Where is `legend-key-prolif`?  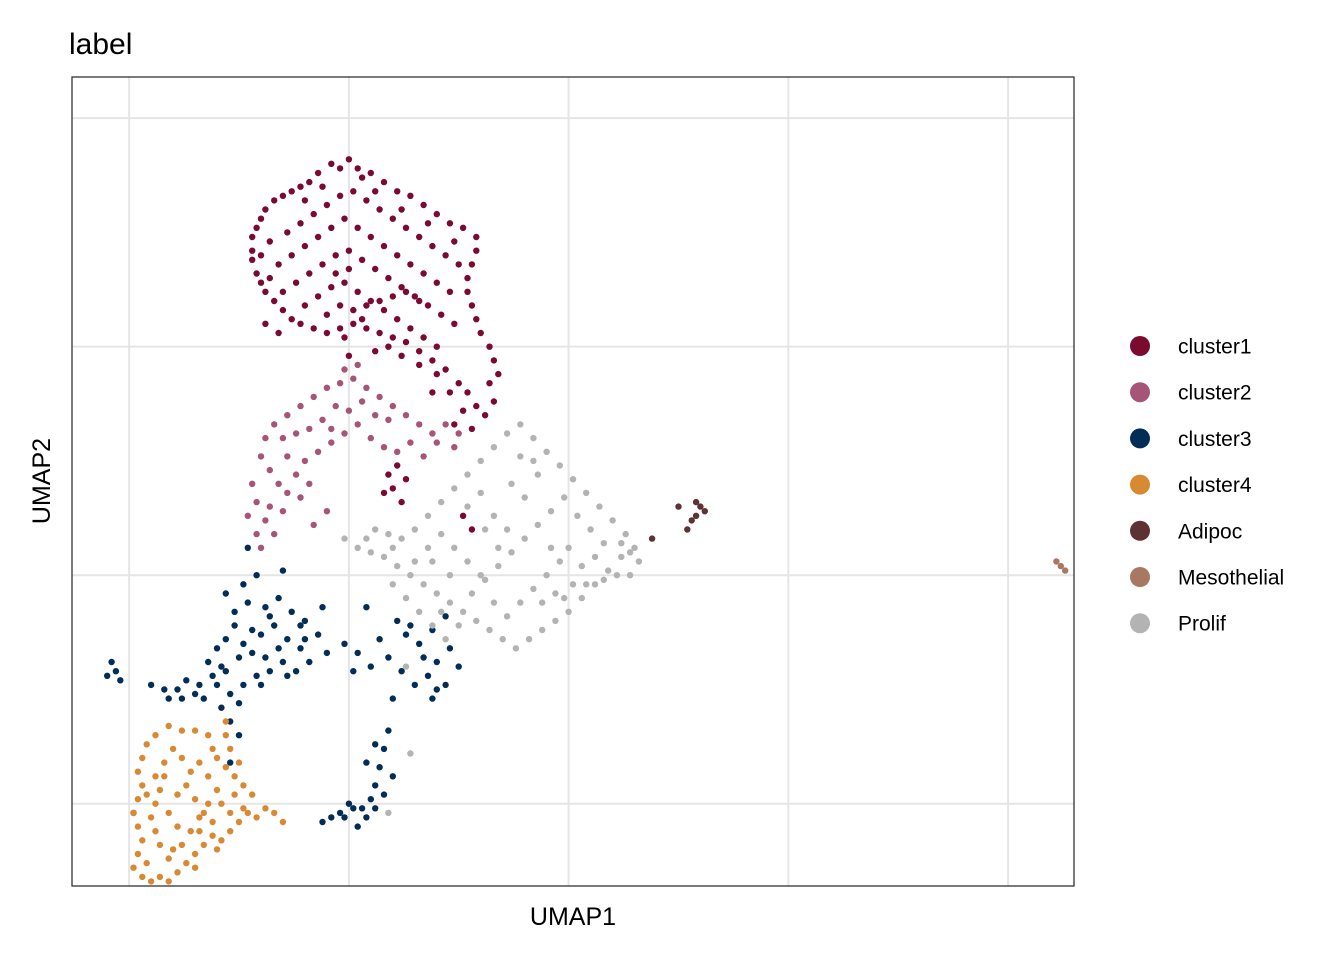 legend-key-prolif is located at coordinates (1140, 623).